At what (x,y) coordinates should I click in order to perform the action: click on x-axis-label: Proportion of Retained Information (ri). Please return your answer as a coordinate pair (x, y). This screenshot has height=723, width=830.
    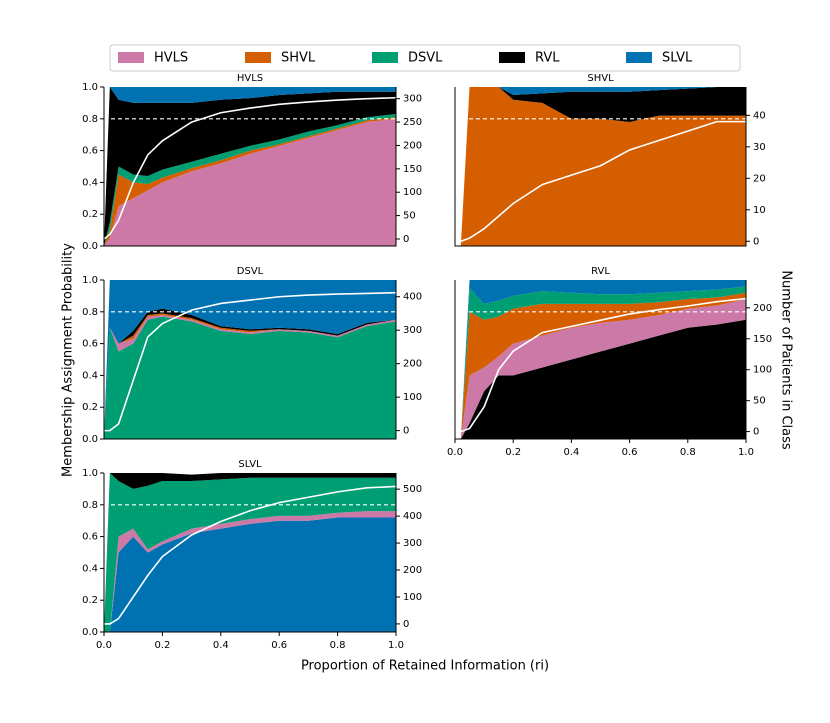
    Looking at the image, I should click on (425, 666).